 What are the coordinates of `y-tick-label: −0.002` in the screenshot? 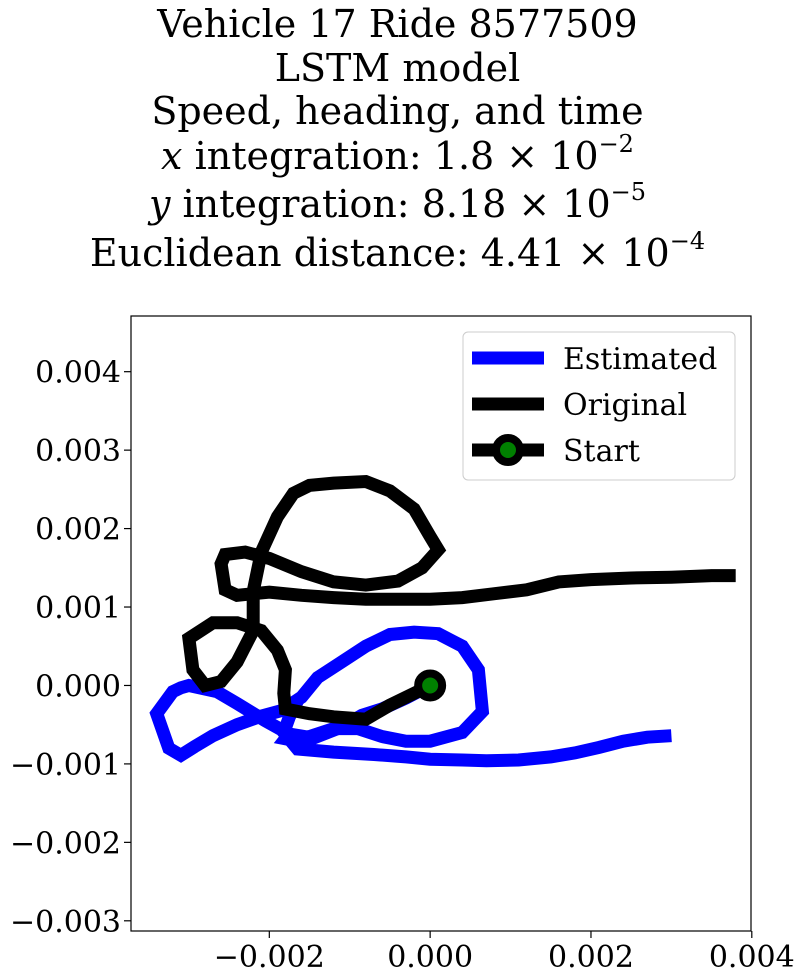 It's located at (65, 843).